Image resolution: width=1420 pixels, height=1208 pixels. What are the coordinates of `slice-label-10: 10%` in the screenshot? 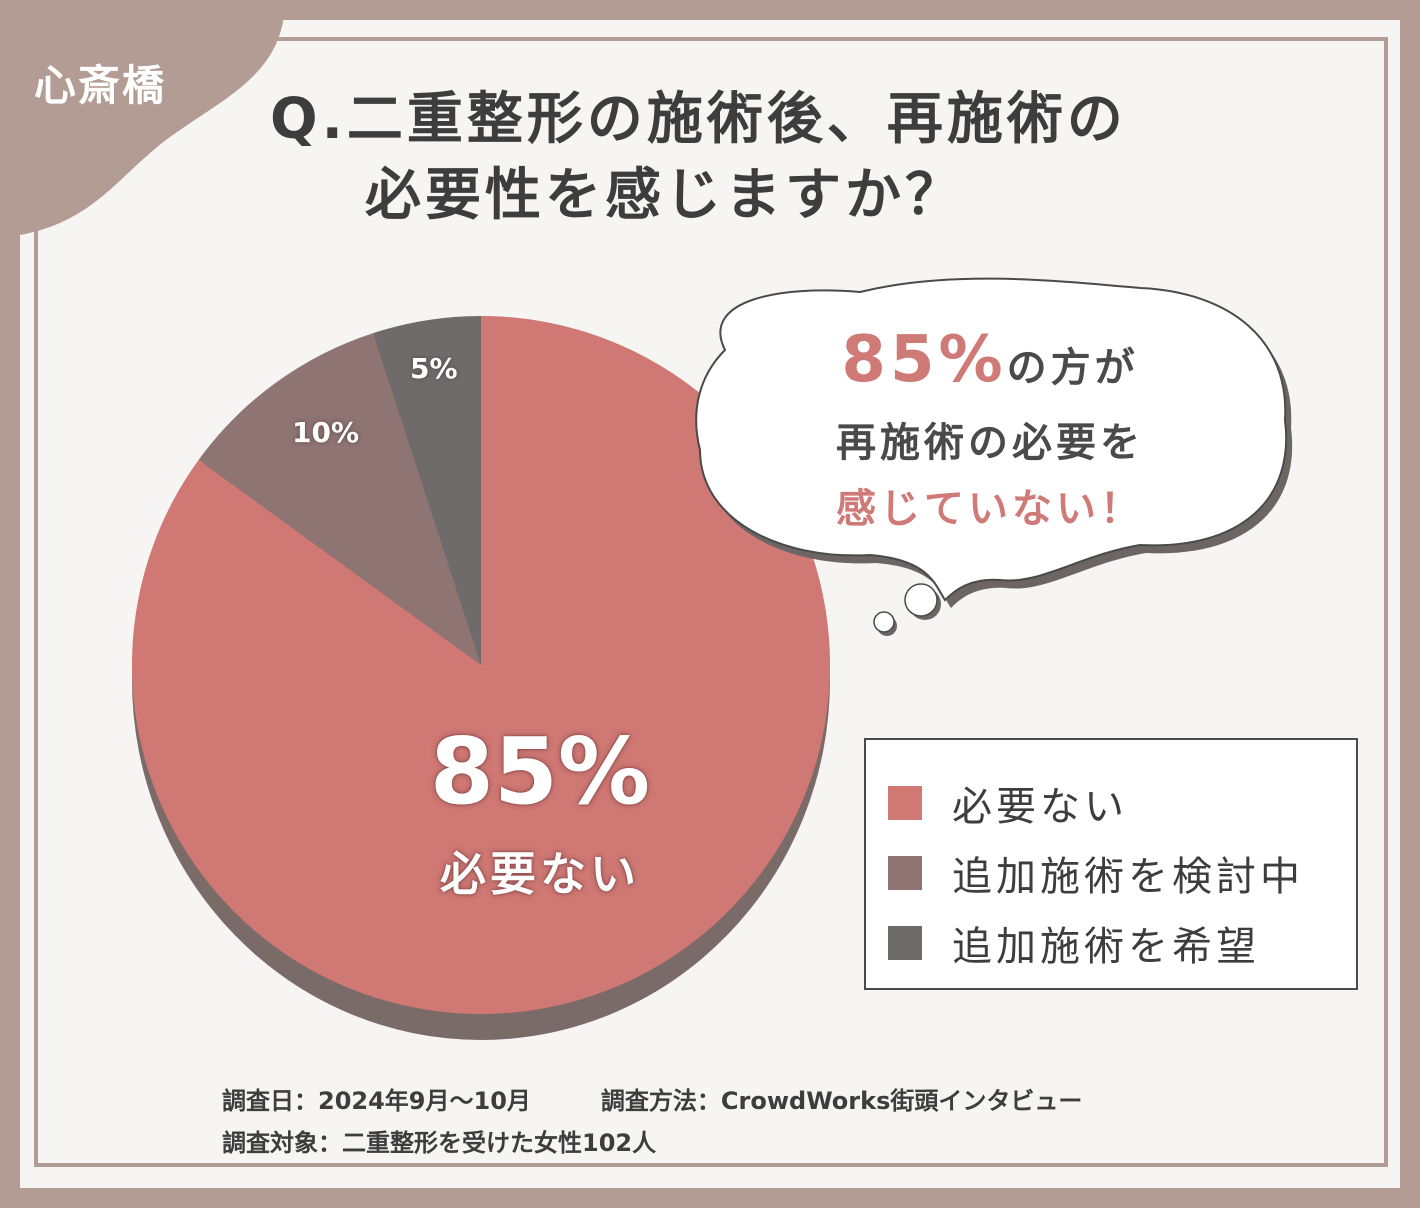 It's located at (326, 432).